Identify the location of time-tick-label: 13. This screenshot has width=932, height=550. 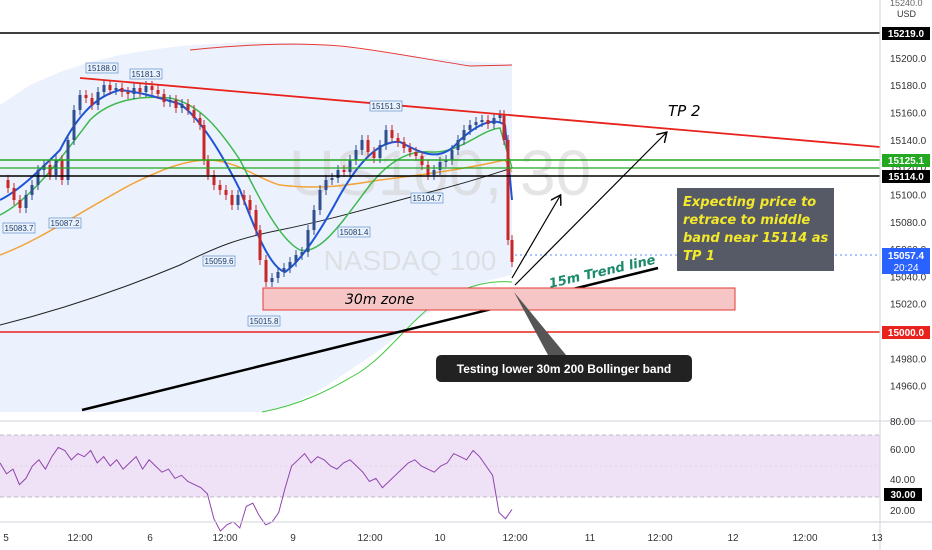
(877, 538).